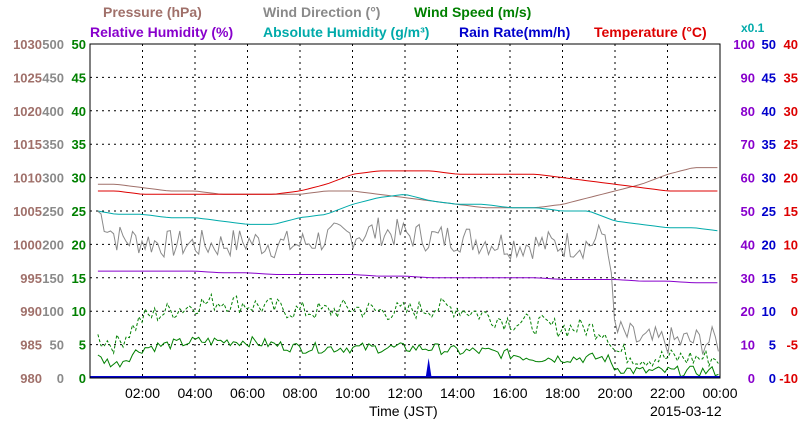 The height and width of the screenshot is (434, 800). Describe the element at coordinates (667, 393) in the screenshot. I see `x-tick-label: 22:00` at that location.